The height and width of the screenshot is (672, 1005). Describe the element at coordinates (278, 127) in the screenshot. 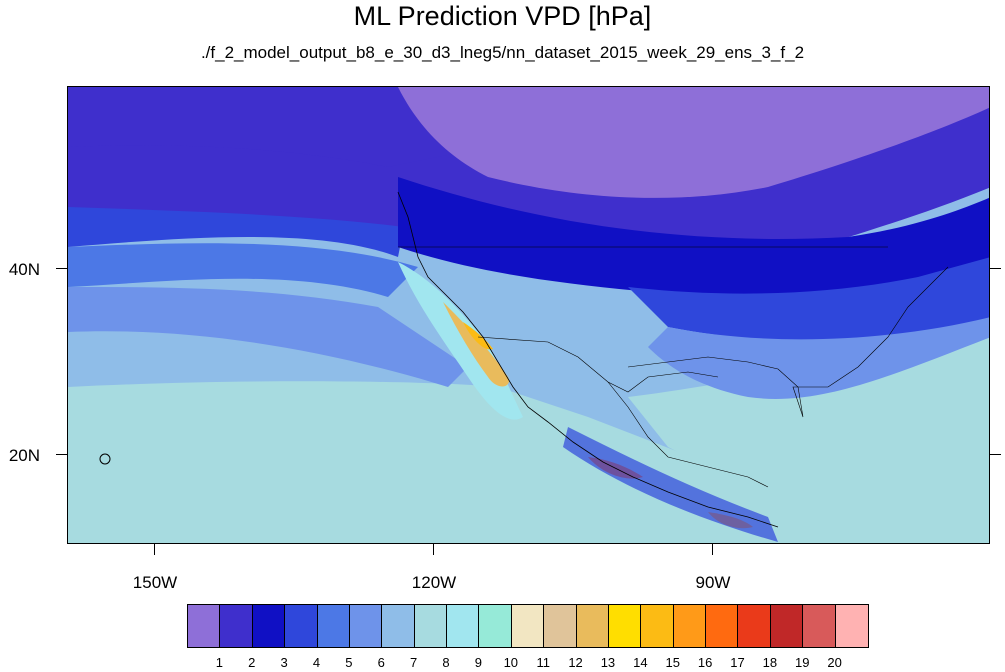

I see `band-2-nw` at that location.